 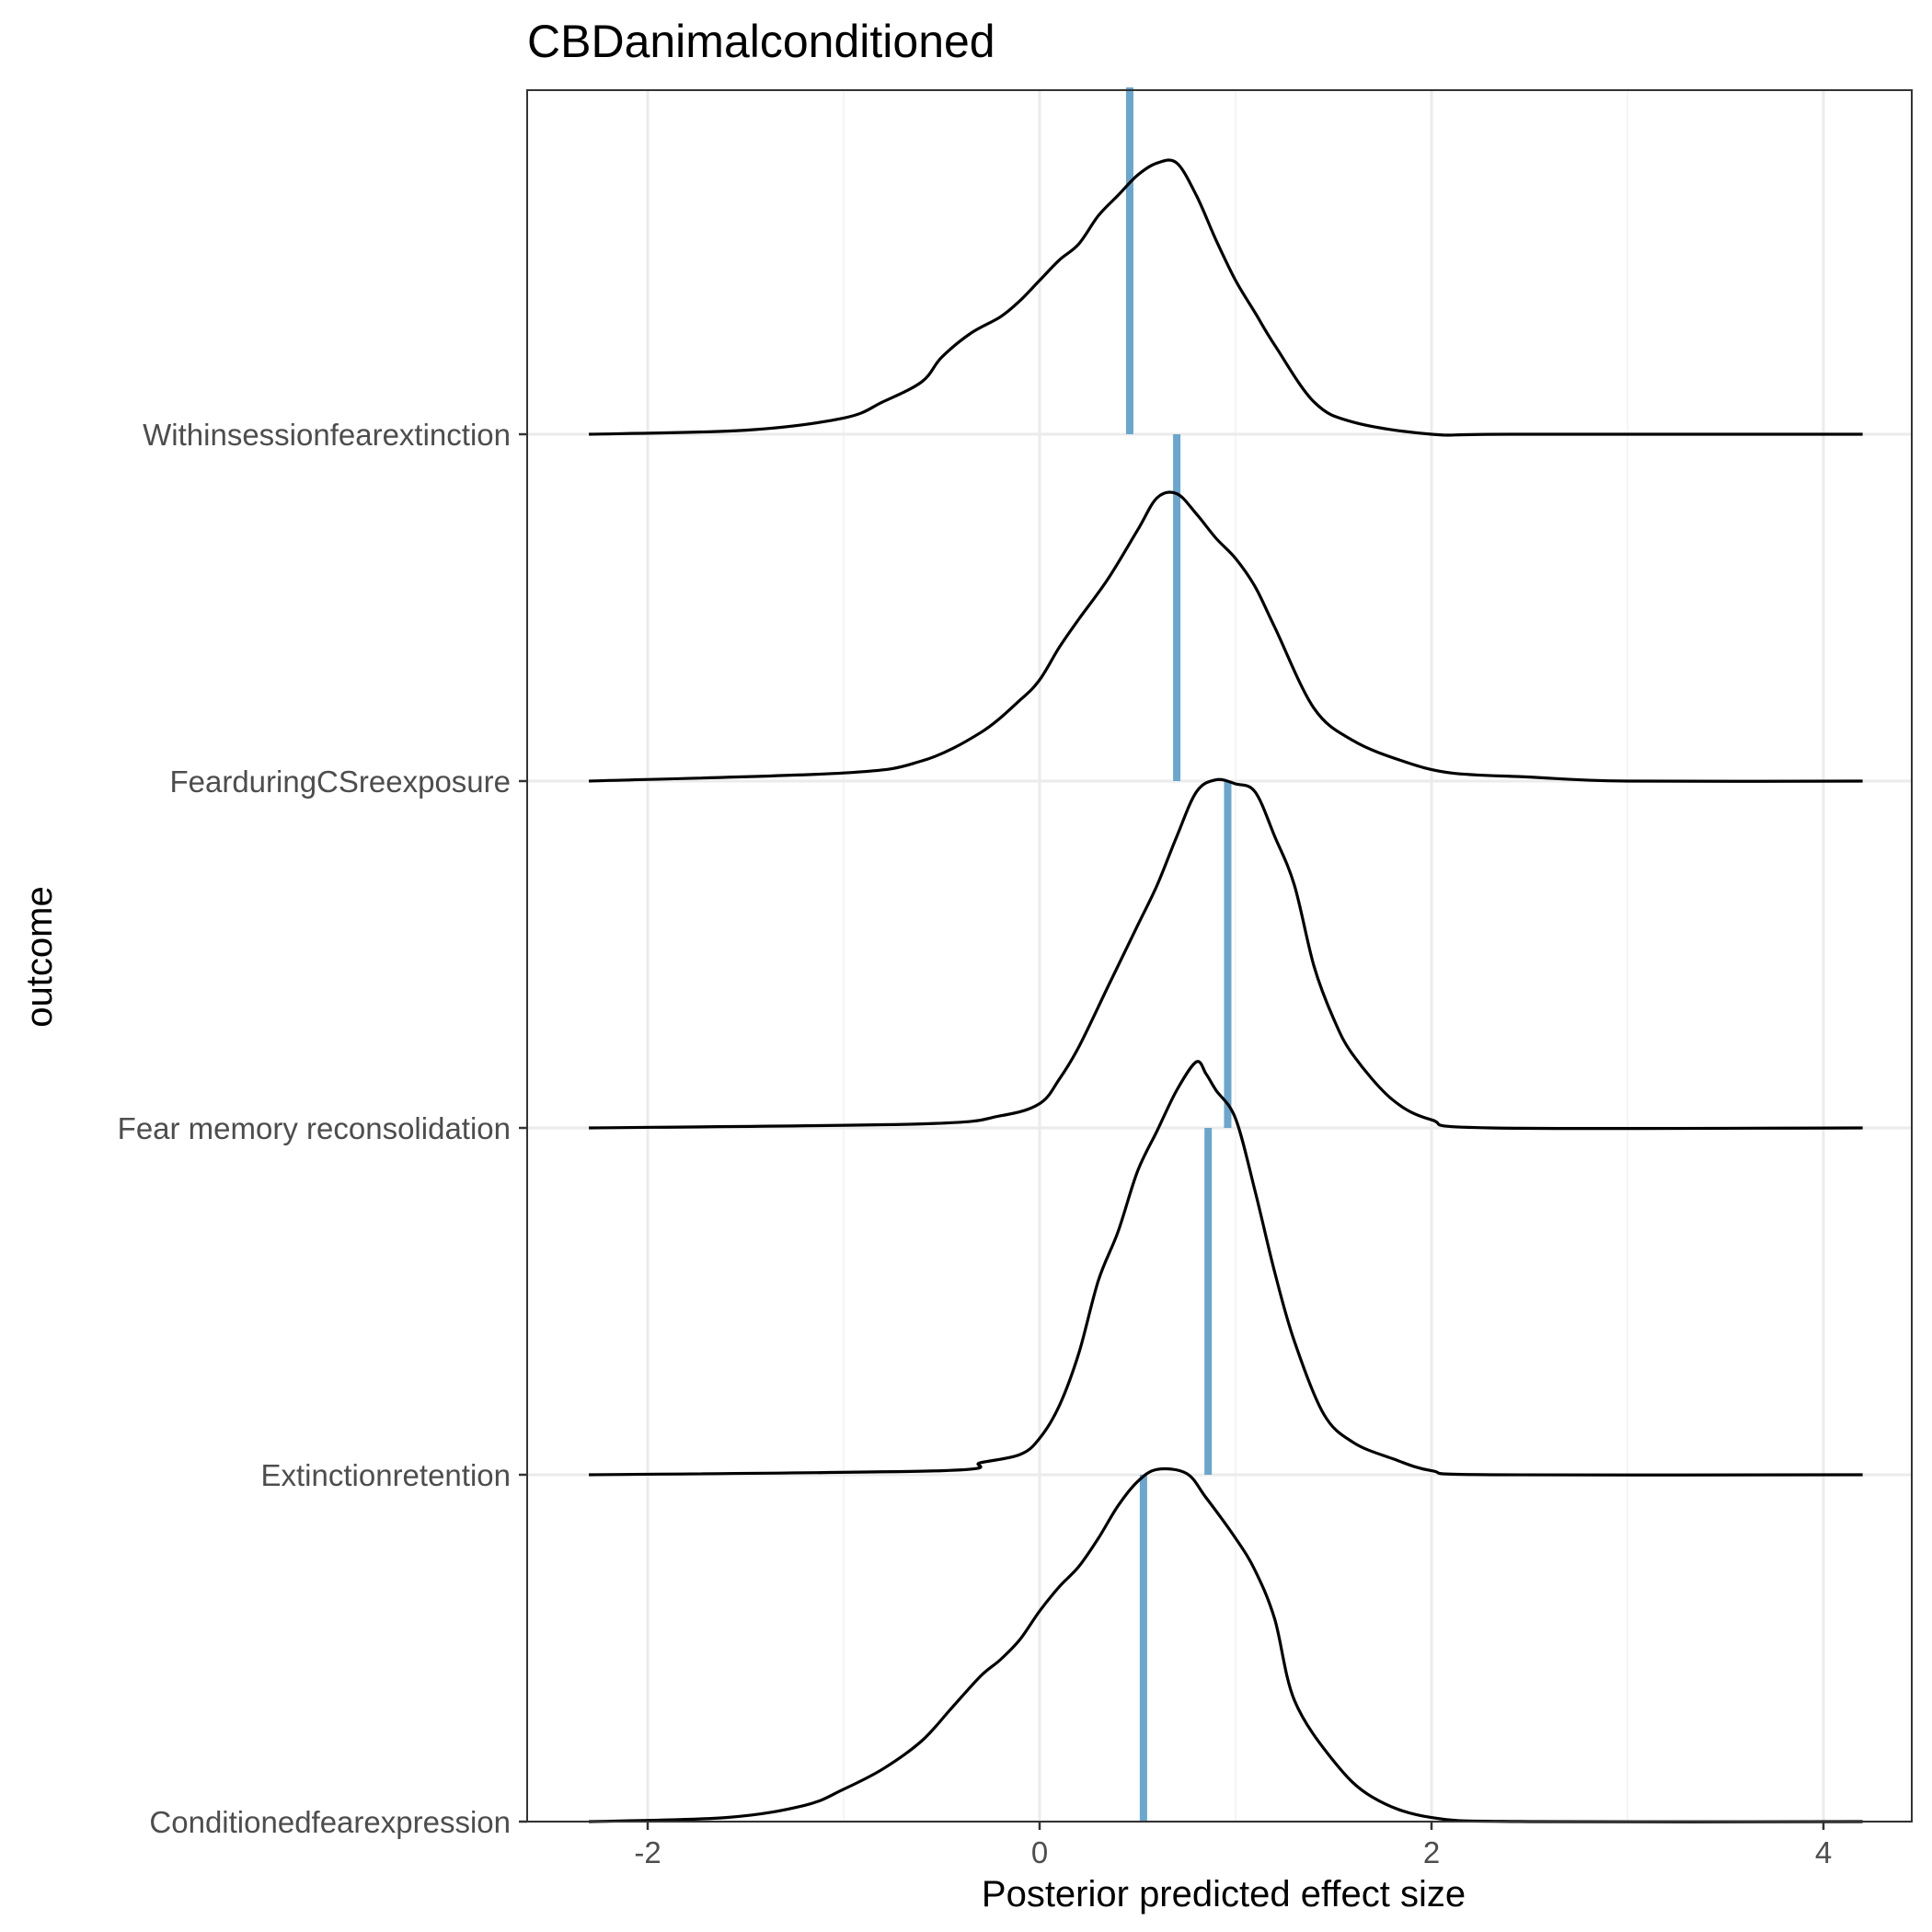 What do you see at coordinates (327, 435) in the screenshot?
I see `y-tick-label: Withinsessionfearextinction` at bounding box center [327, 435].